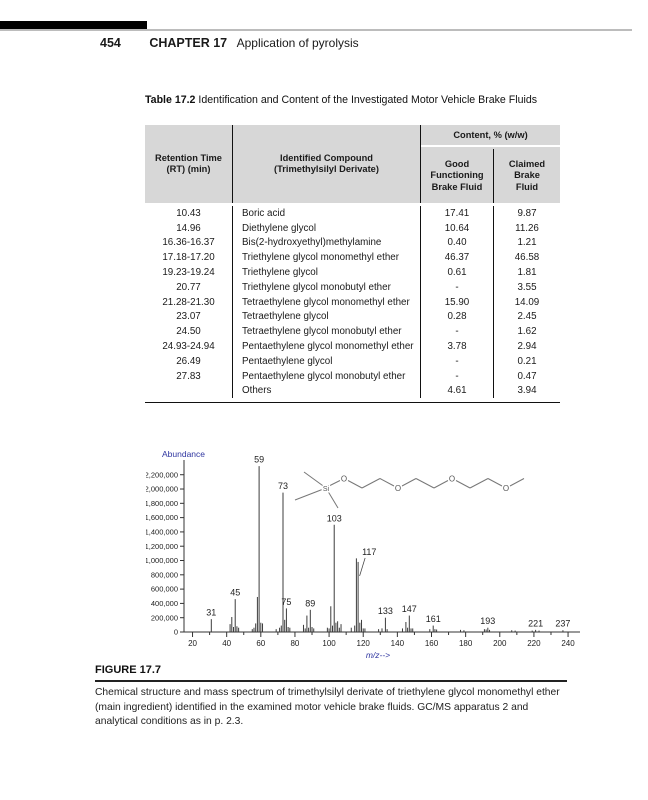 This screenshot has width=648, height=800. What do you see at coordinates (433, 619) in the screenshot?
I see `peak-label: 161` at bounding box center [433, 619].